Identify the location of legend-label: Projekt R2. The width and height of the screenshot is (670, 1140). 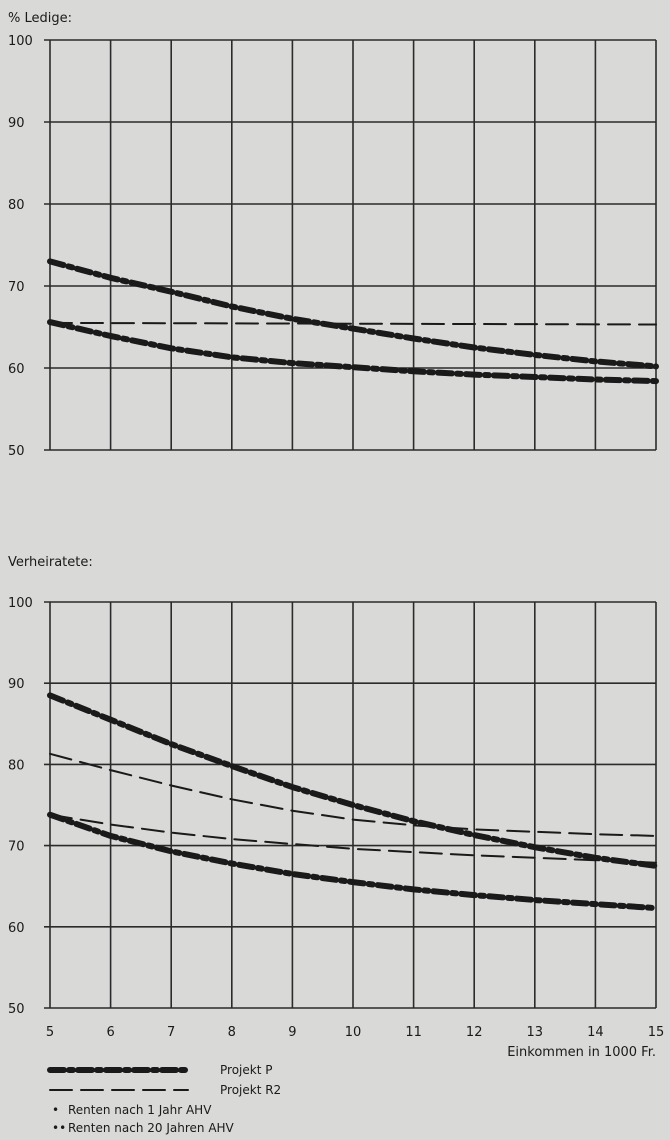
(250, 1090).